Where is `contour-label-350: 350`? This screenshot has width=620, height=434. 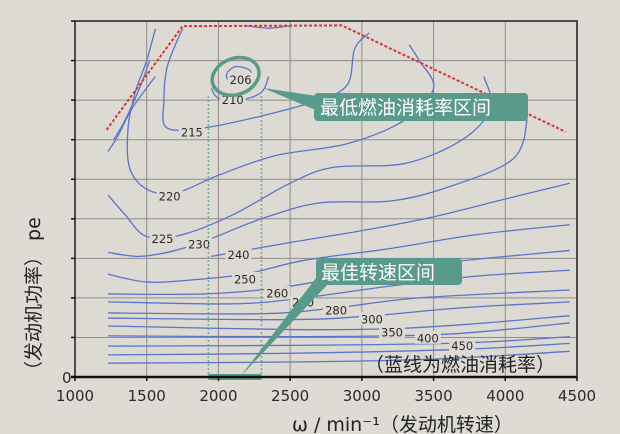 contour-label-350: 350 is located at coordinates (392, 332).